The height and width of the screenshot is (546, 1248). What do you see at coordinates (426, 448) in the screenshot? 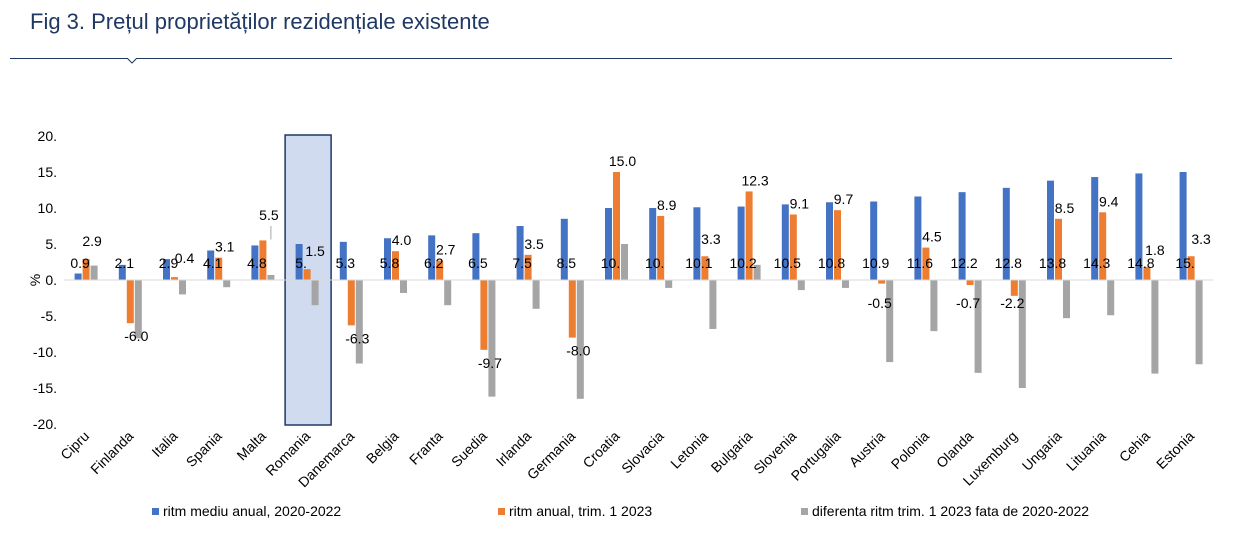
I see `category-label: Franta` at bounding box center [426, 448].